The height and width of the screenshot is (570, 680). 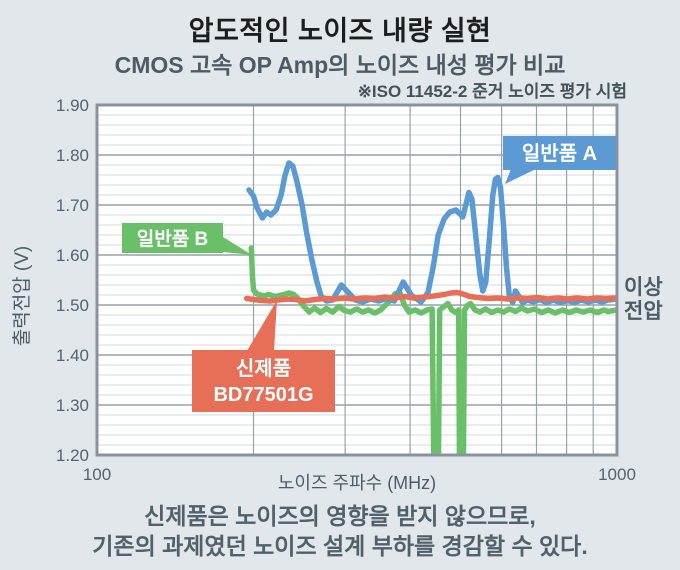 What do you see at coordinates (430, 296) in the screenshot?
I see `series-line-new-product` at bounding box center [430, 296].